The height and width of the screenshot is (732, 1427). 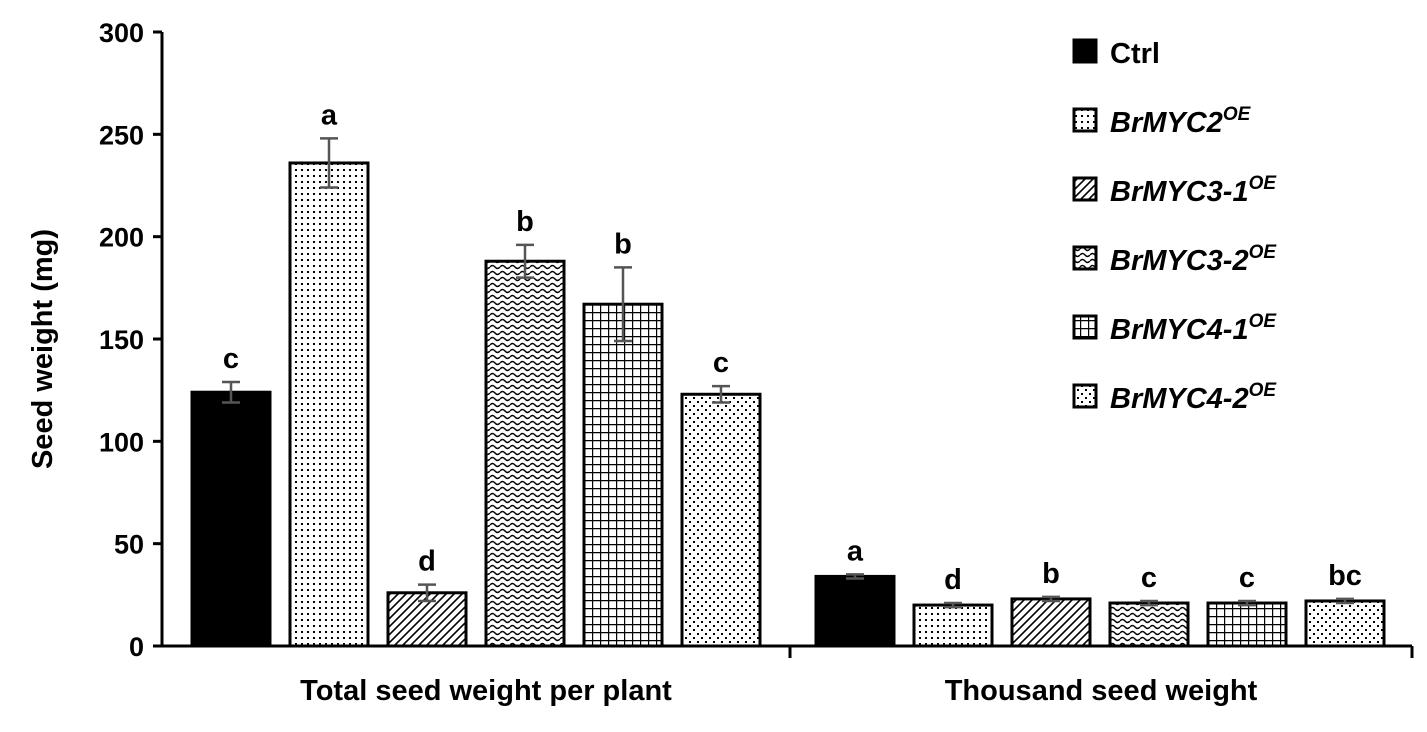 What do you see at coordinates (121, 442) in the screenshot?
I see `y-tick-label-100: 100` at bounding box center [121, 442].